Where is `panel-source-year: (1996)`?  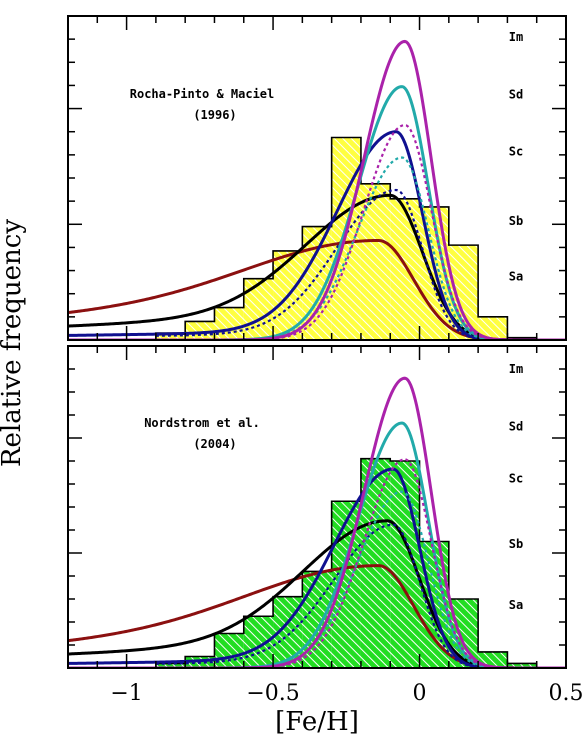
panel-source-year: (1996) is located at coordinates (214, 115).